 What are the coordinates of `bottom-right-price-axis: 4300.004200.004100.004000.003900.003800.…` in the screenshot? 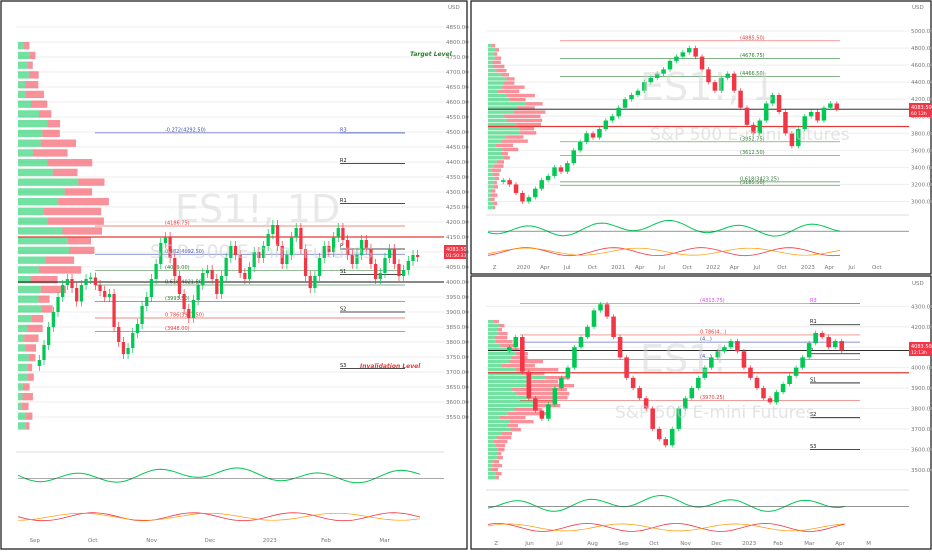 It's located at (921, 388).